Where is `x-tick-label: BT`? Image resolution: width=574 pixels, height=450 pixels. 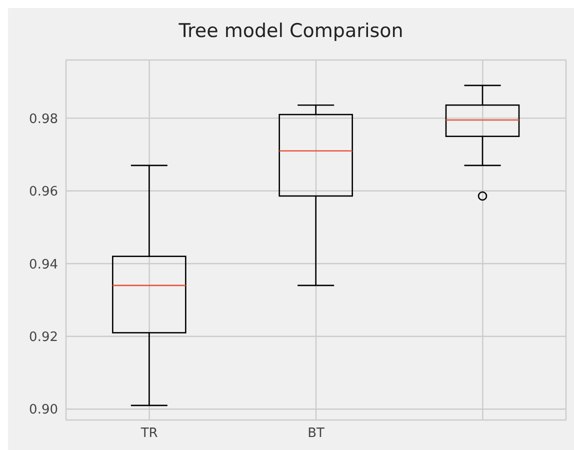
x-tick-label: BT is located at coordinates (316, 434).